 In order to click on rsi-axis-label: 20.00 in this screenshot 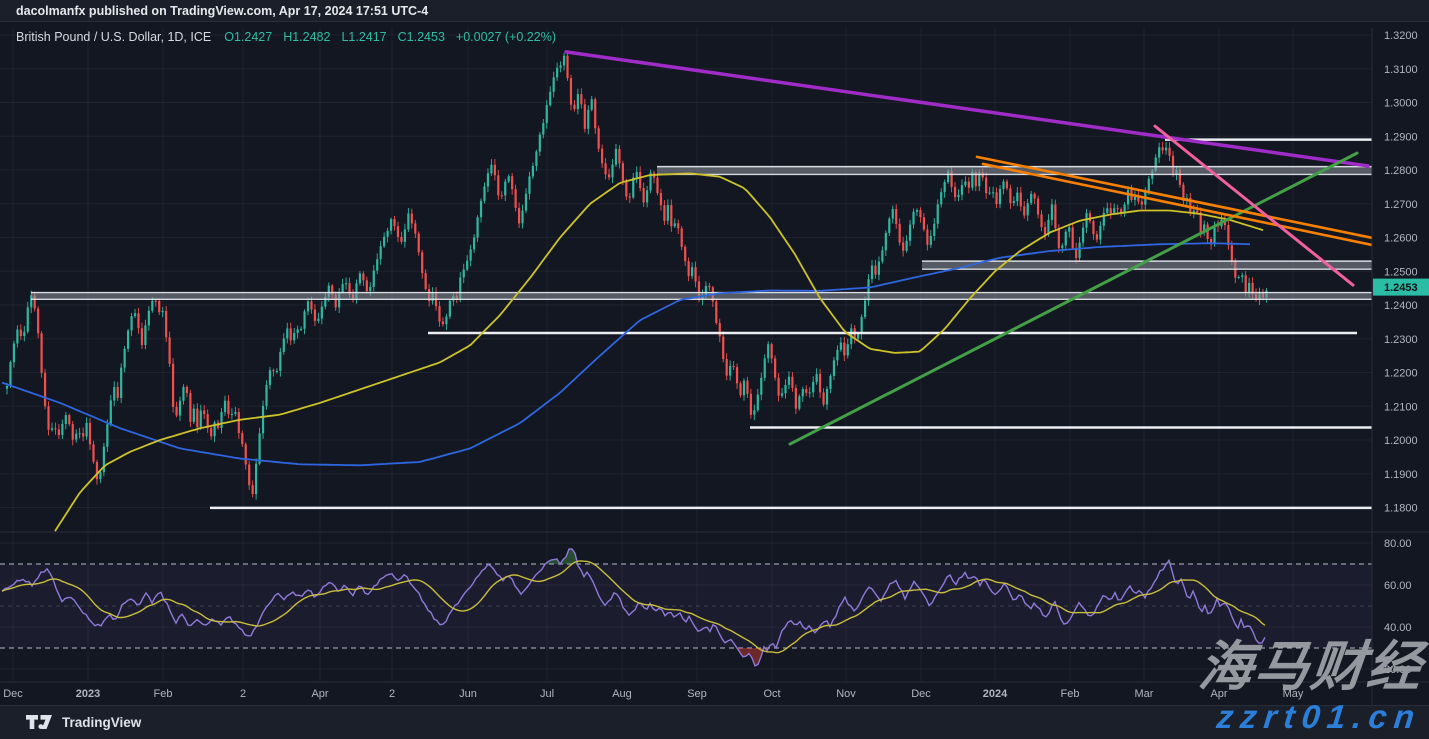, I will do `click(1398, 670)`.